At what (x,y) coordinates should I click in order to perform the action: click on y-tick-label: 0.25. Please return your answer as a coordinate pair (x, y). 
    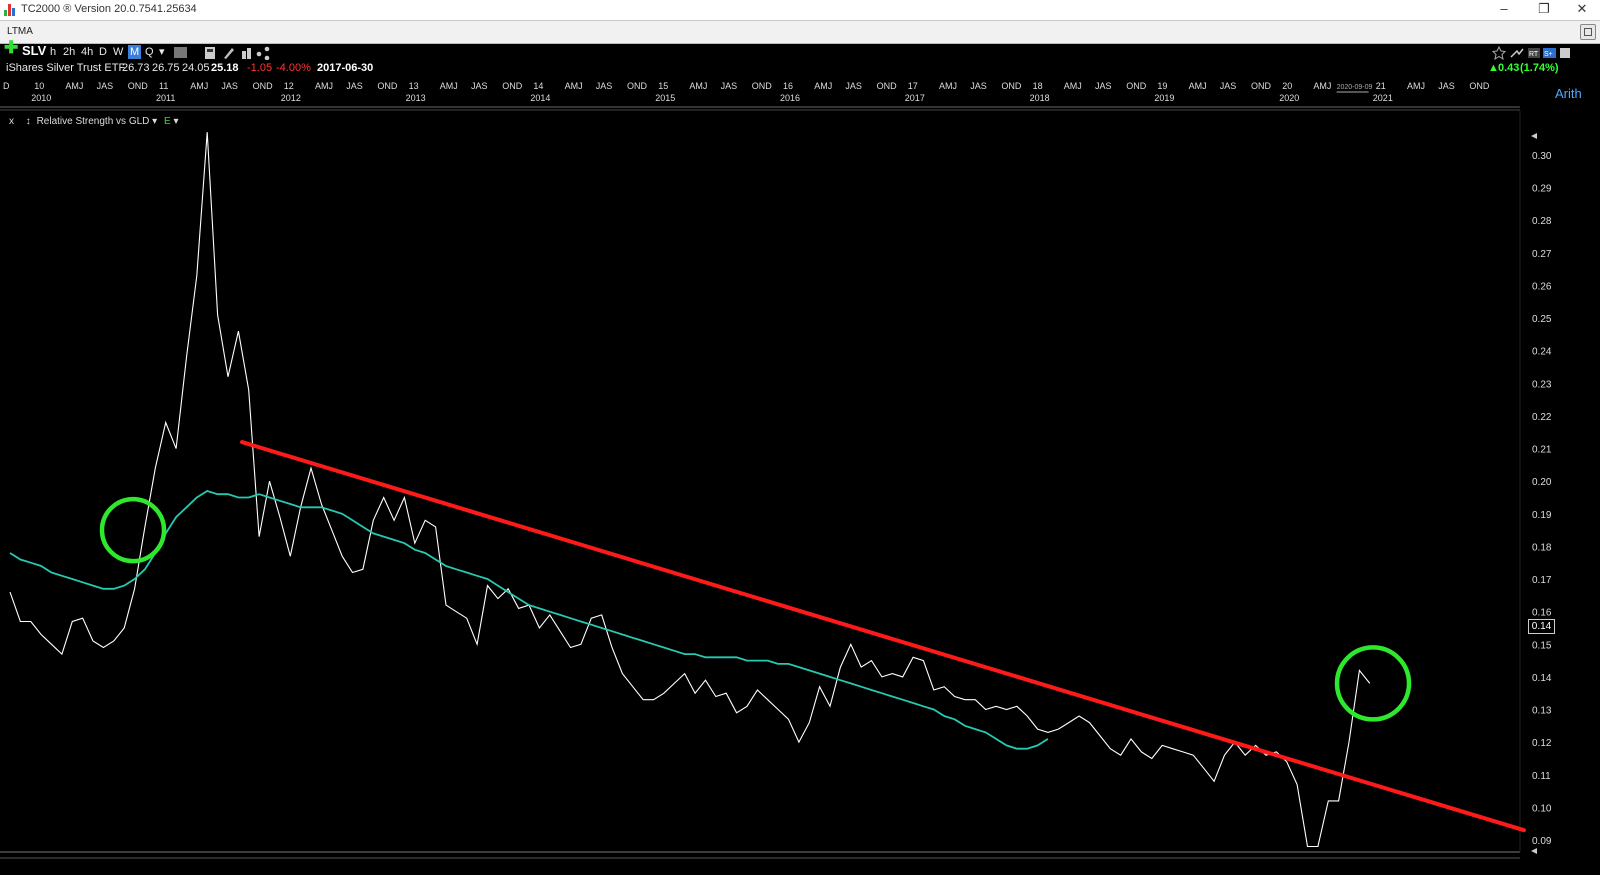
    Looking at the image, I should click on (1542, 319).